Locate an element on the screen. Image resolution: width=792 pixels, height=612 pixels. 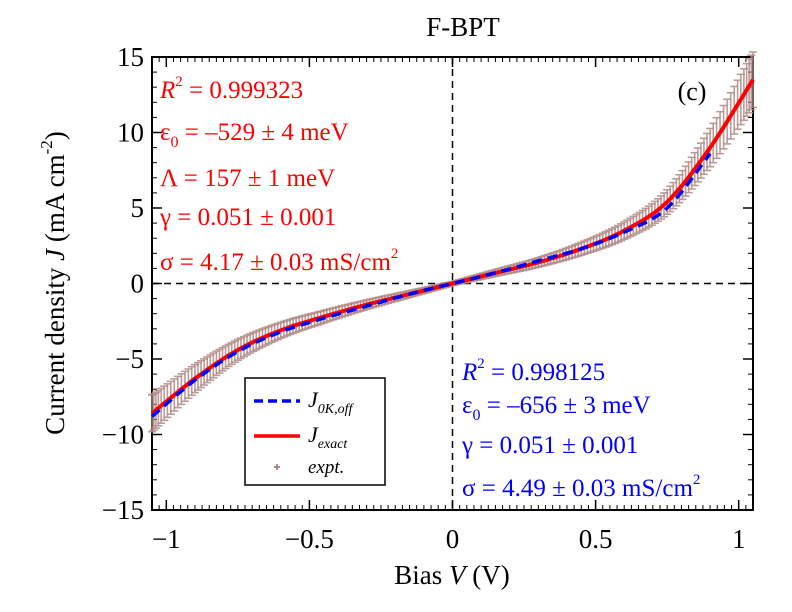
y-axis-label-sup: -2 is located at coordinates (46, 147).